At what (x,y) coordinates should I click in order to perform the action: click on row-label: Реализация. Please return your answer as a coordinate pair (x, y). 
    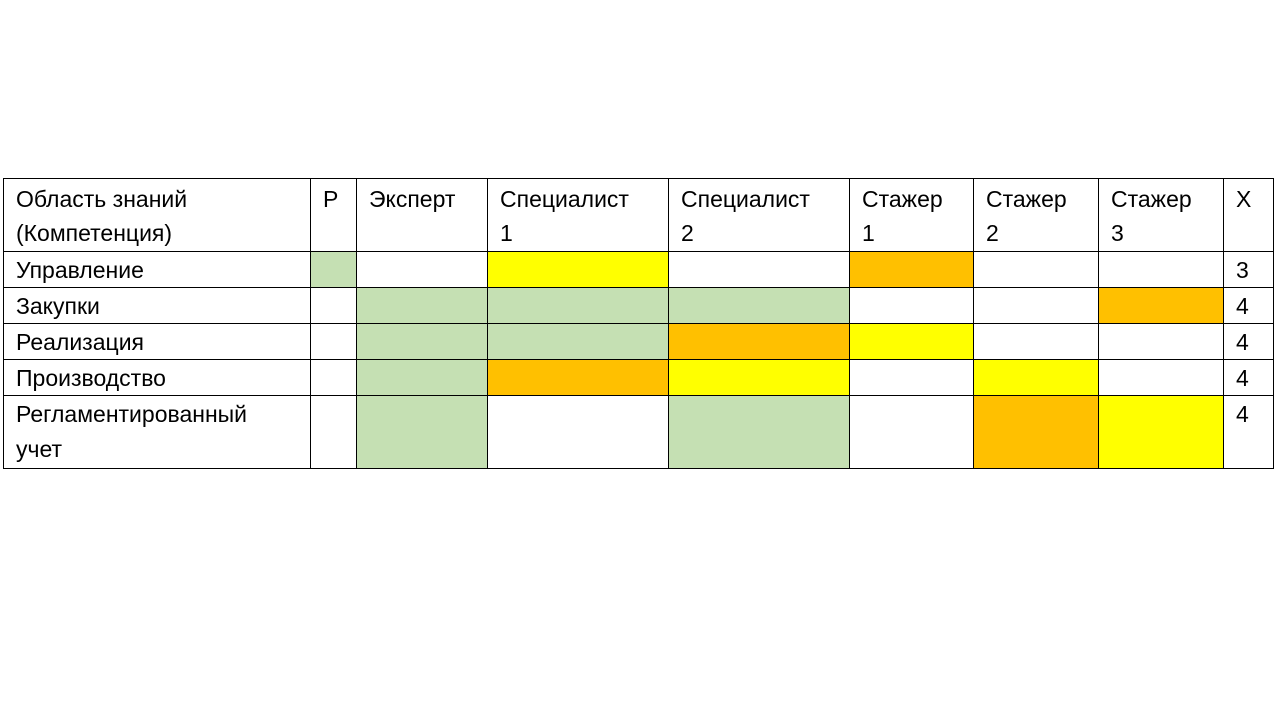
    Looking at the image, I should click on (157, 341).